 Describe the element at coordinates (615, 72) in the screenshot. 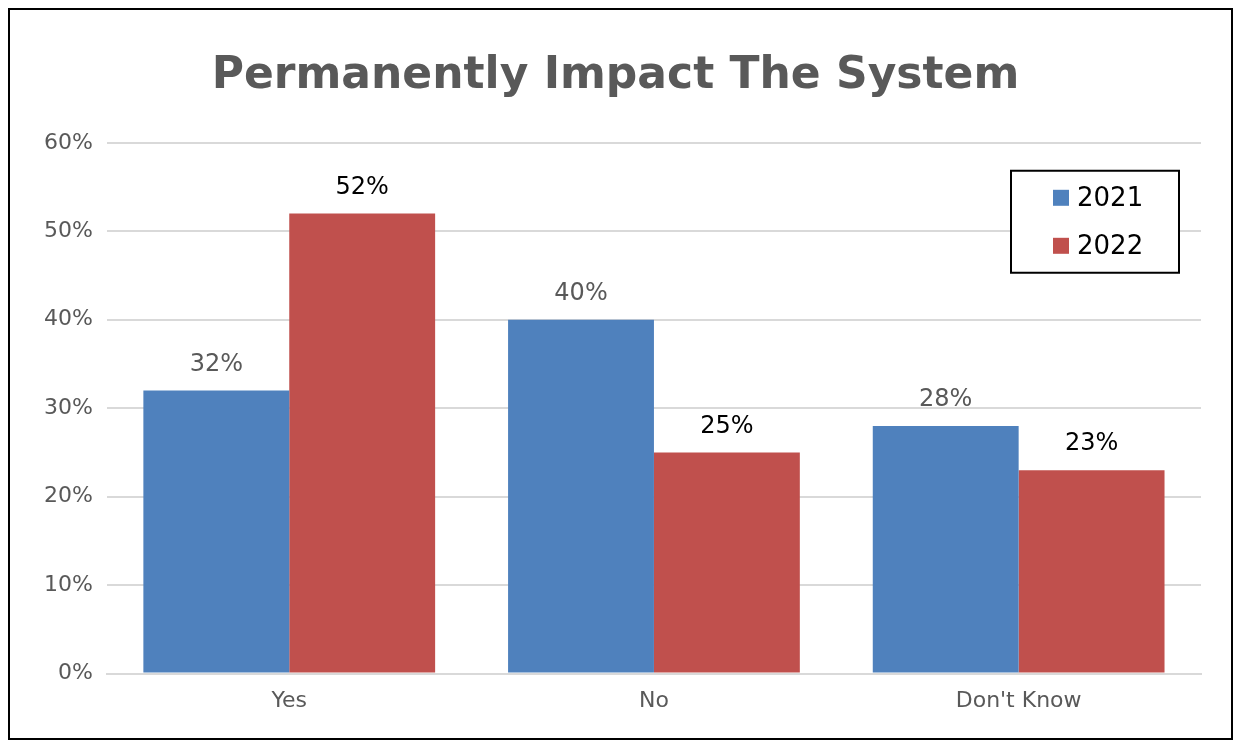

I see `chart-title: Permanently Impact The System` at that location.